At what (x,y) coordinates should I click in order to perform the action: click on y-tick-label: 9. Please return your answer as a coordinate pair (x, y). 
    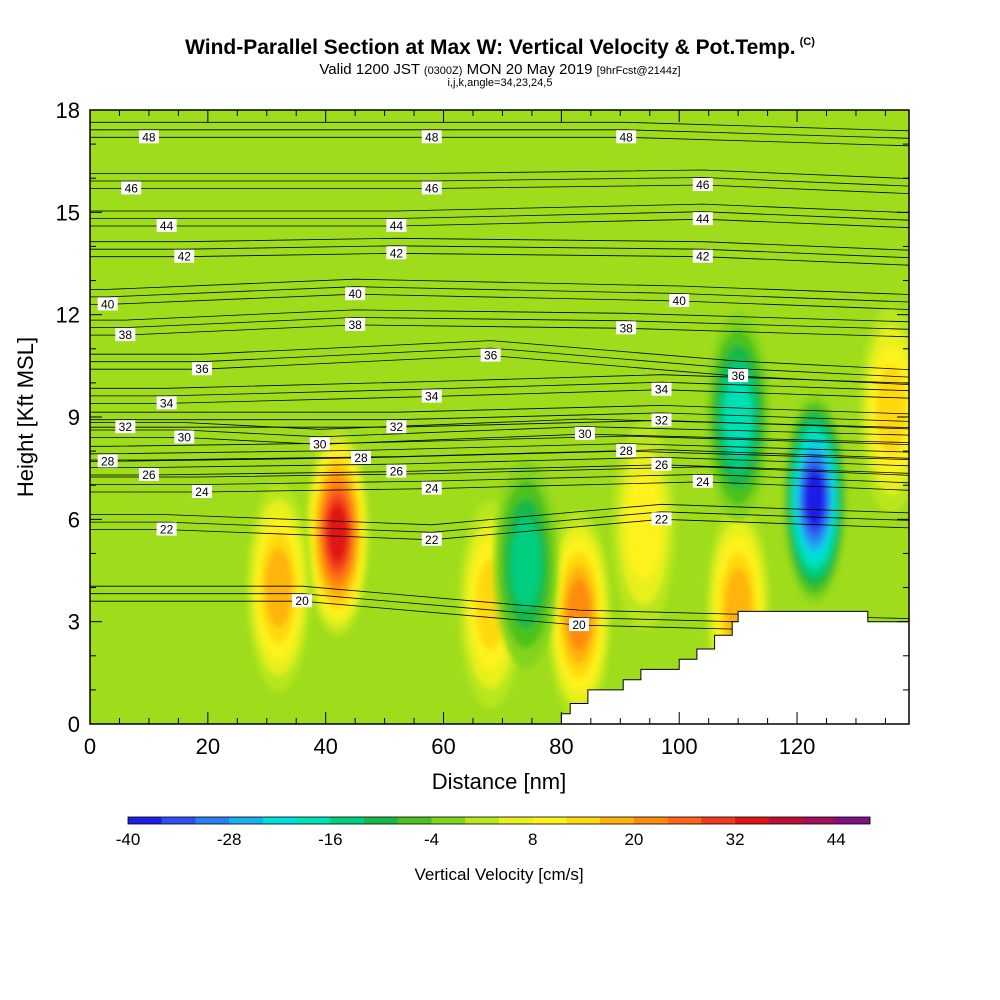
    Looking at the image, I should click on (74, 417).